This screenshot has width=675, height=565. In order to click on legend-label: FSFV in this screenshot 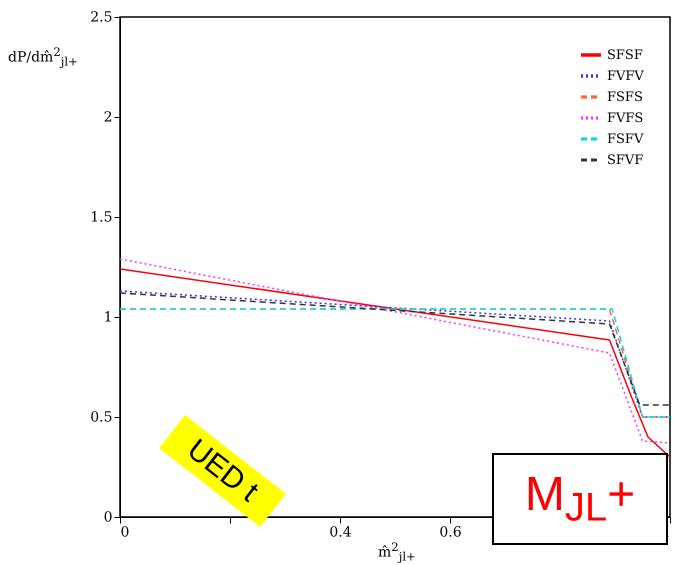, I will do `click(625, 139)`.